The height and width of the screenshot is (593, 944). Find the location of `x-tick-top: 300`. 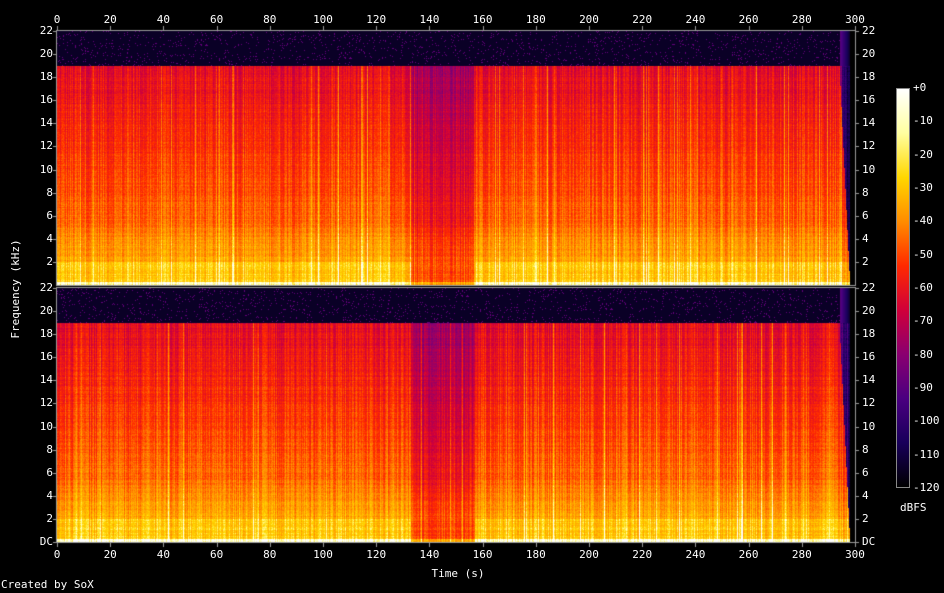

x-tick-top: 300 is located at coordinates (855, 19).